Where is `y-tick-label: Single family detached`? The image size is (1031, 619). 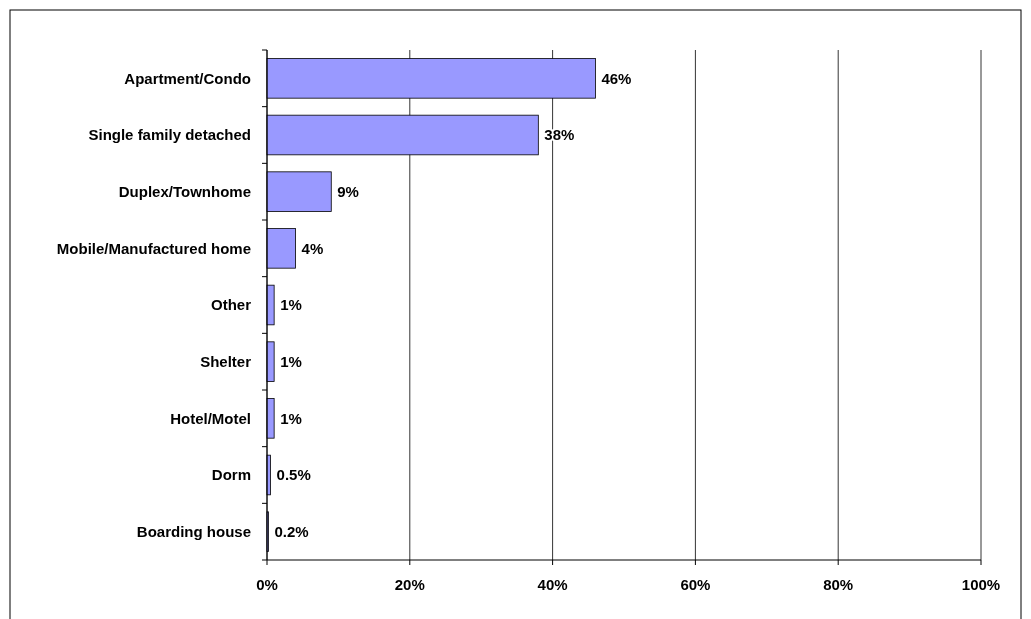 y-tick-label: Single family detached is located at coordinates (169, 135).